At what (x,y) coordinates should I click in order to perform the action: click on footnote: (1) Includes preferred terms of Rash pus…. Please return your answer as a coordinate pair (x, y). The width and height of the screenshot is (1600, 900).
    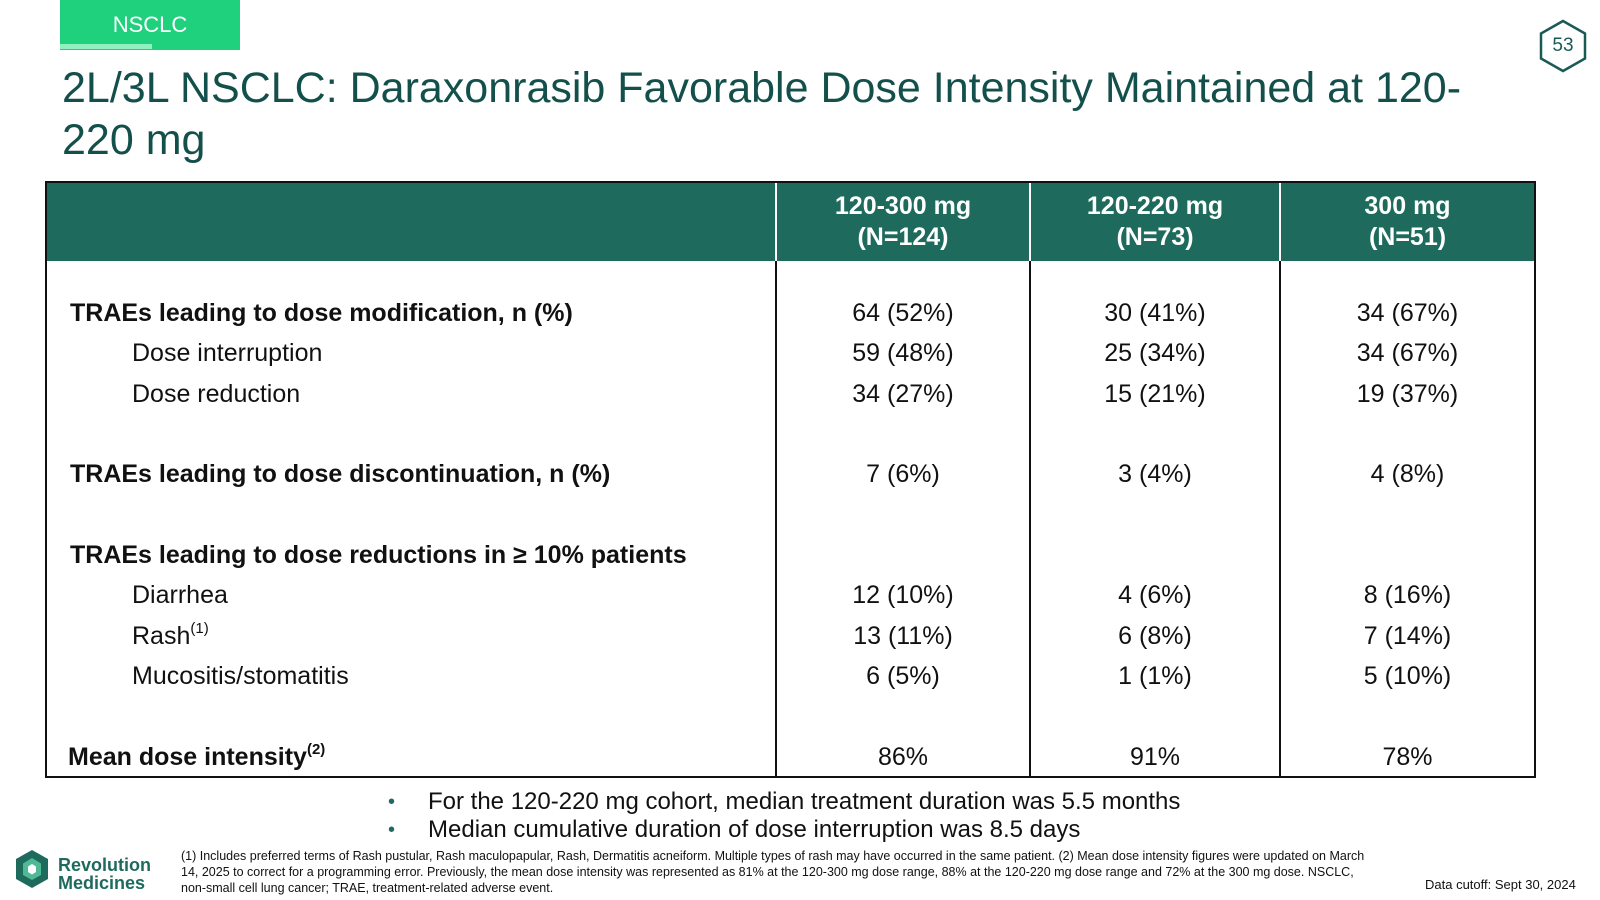
    Looking at the image, I should click on (773, 872).